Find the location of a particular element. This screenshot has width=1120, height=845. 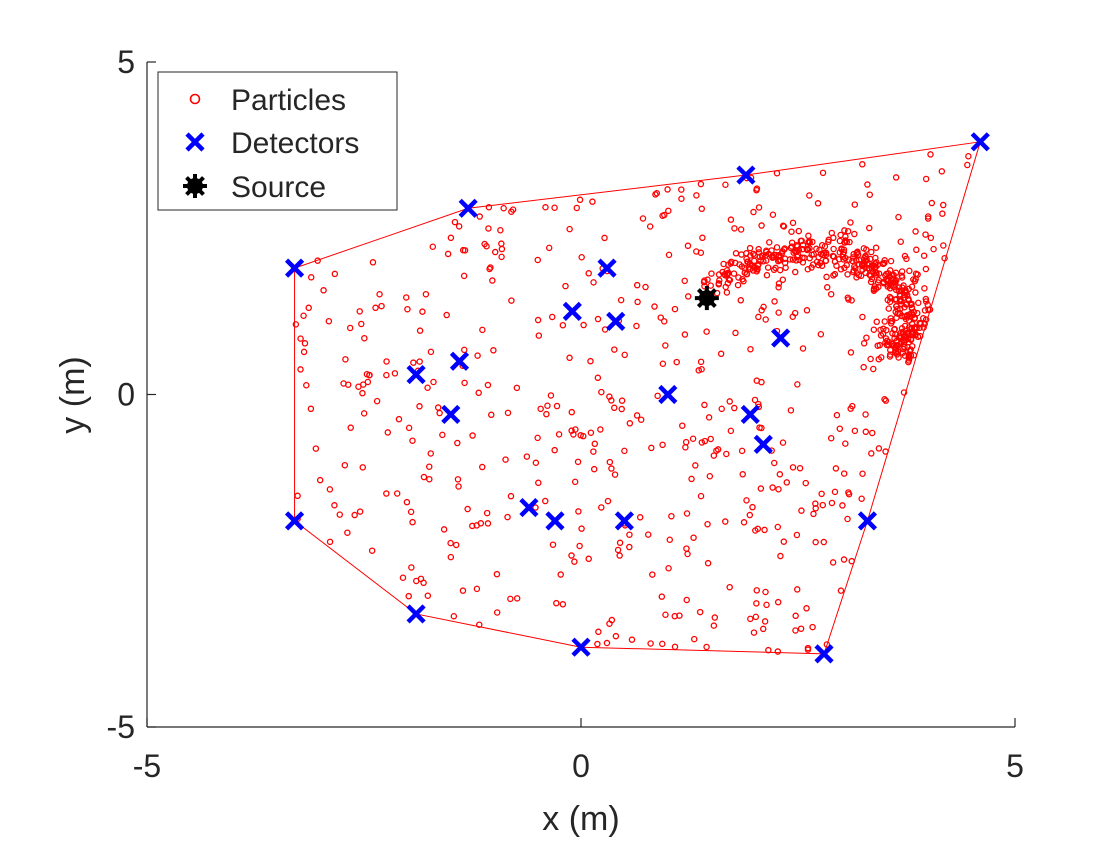

y-tick-label: 5 is located at coordinates (126, 62).